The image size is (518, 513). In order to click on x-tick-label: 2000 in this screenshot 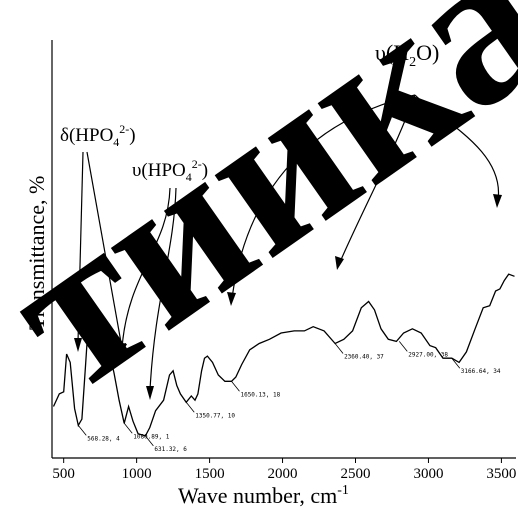, I will do `click(283, 474)`.